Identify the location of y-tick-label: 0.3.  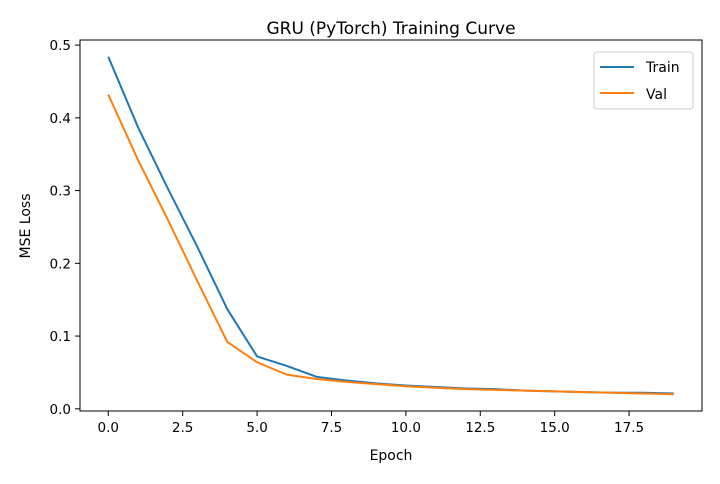
(60, 192).